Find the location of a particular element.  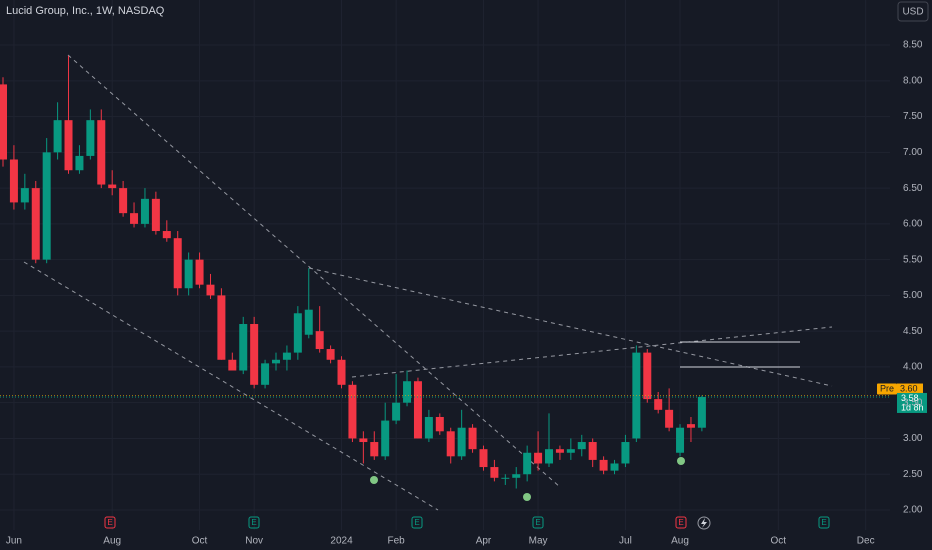

pre-price-tag is located at coordinates (887, 389).